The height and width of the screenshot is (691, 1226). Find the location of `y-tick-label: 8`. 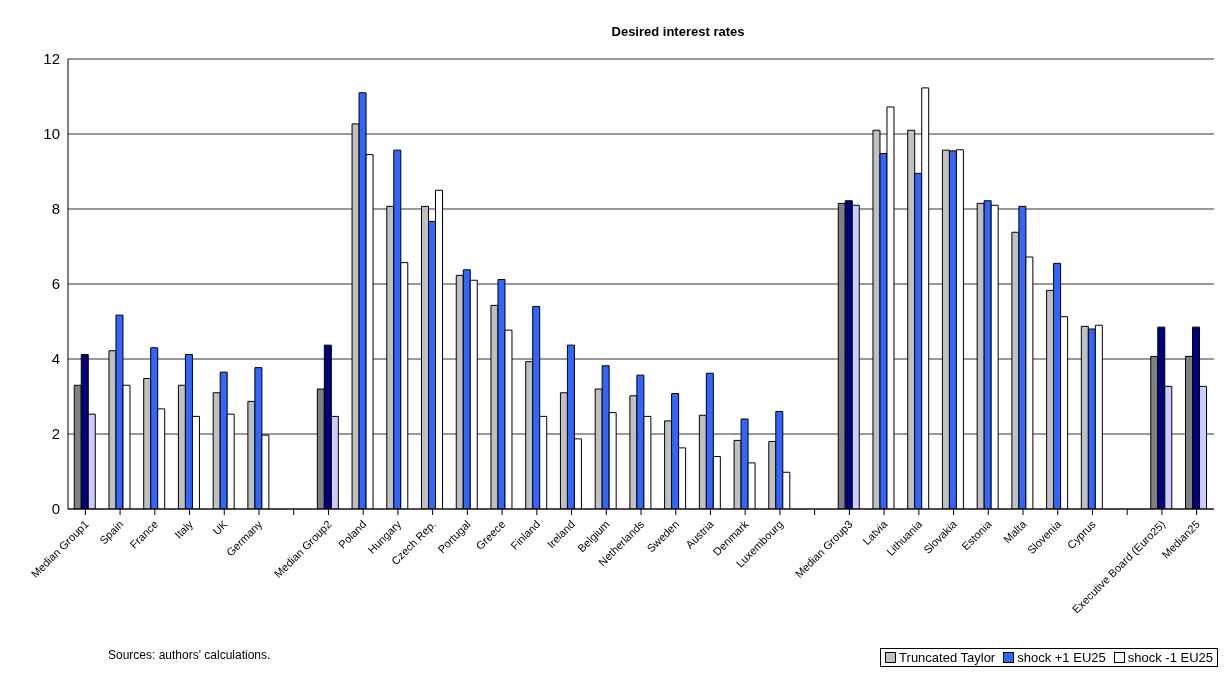

y-tick-label: 8 is located at coordinates (55, 209).